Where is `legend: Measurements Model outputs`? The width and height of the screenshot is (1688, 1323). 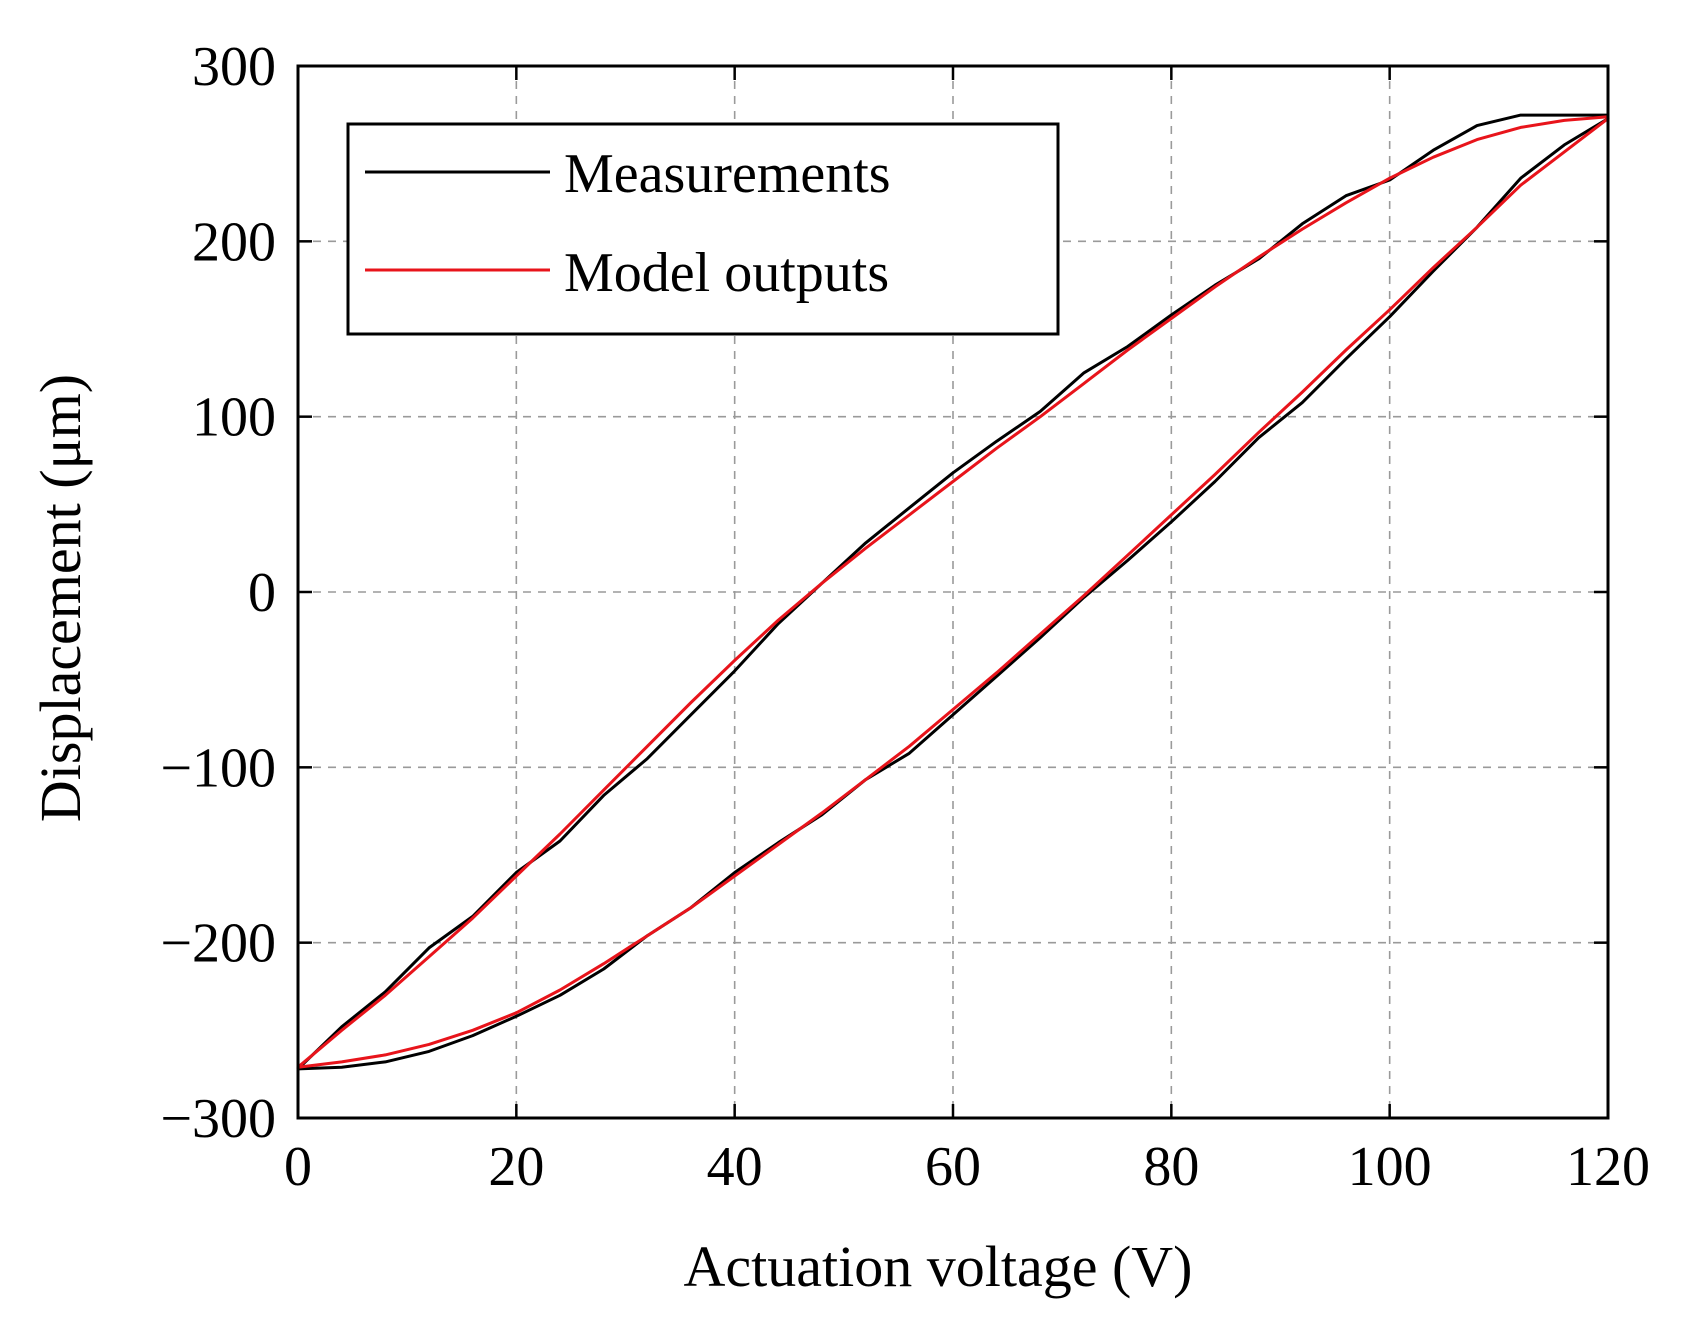 legend: Measurements Model outputs is located at coordinates (703, 229).